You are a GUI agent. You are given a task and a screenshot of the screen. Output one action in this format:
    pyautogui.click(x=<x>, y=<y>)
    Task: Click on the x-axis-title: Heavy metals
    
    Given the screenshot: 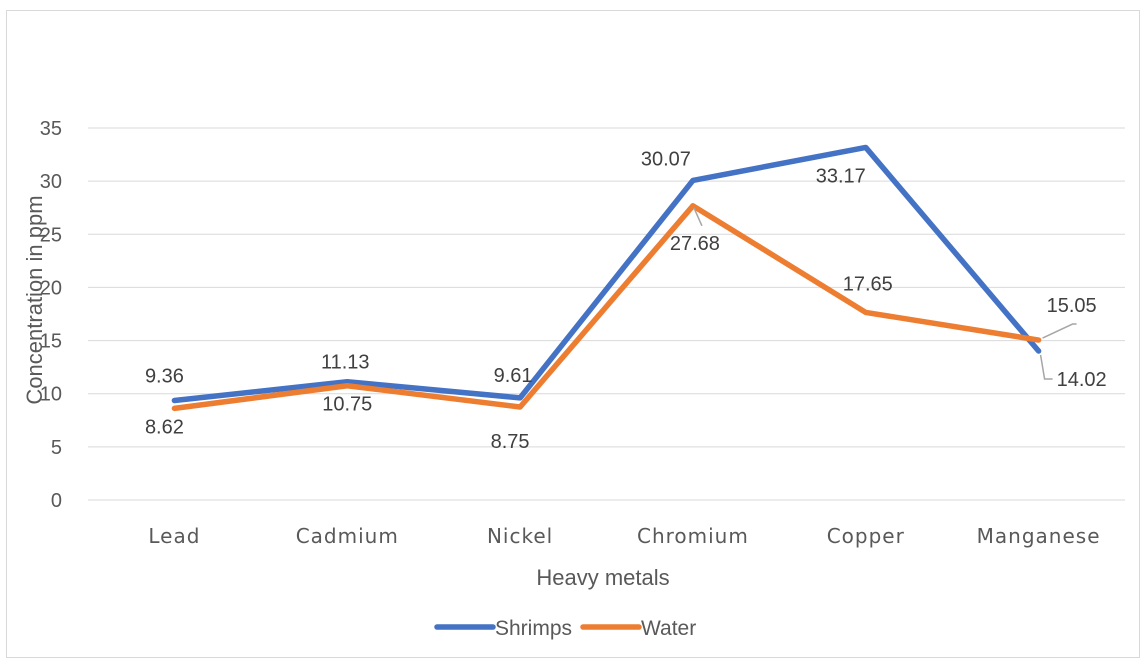 What is the action you would take?
    pyautogui.click(x=602, y=577)
    